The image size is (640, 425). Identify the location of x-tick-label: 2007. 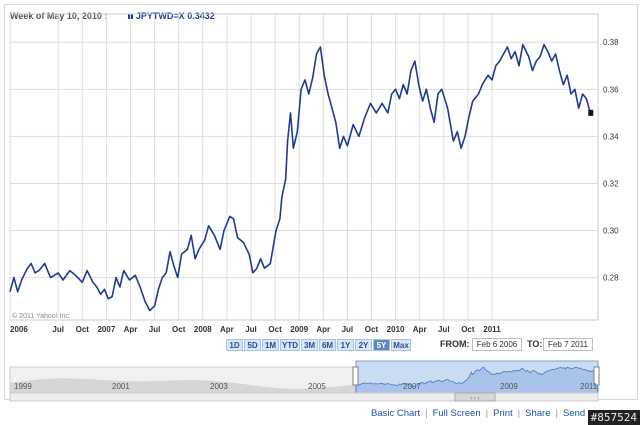
(106, 329).